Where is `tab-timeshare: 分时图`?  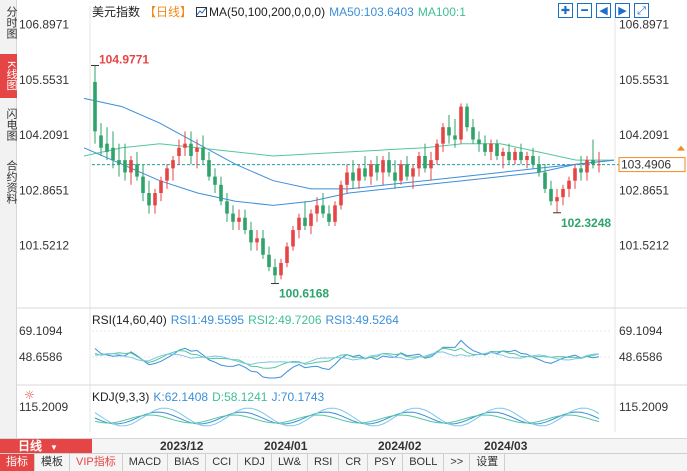 tab-timeshare: 分时图 is located at coordinates (11, 22).